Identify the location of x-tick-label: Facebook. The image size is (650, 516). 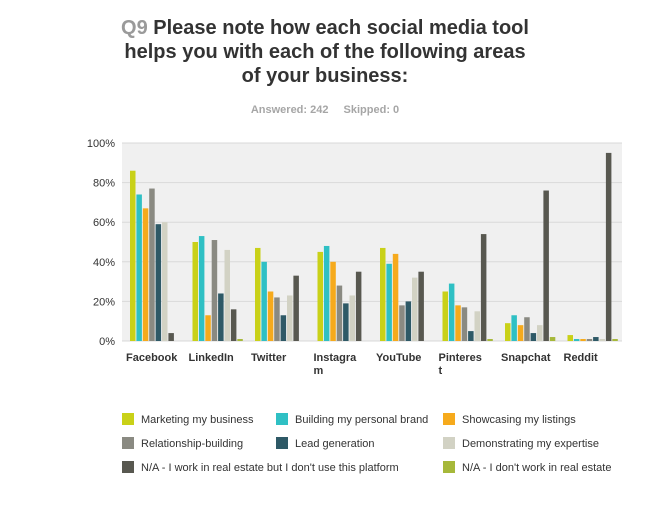
(152, 358).